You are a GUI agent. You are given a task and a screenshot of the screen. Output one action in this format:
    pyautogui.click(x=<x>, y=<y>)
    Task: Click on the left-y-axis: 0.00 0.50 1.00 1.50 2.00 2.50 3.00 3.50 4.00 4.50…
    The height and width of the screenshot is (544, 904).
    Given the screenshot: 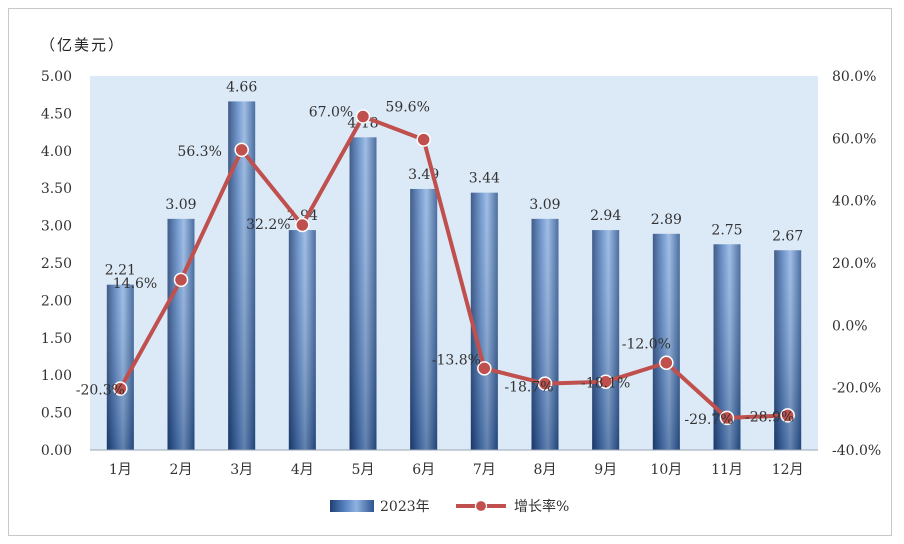 What is the action you would take?
    pyautogui.click(x=56, y=264)
    